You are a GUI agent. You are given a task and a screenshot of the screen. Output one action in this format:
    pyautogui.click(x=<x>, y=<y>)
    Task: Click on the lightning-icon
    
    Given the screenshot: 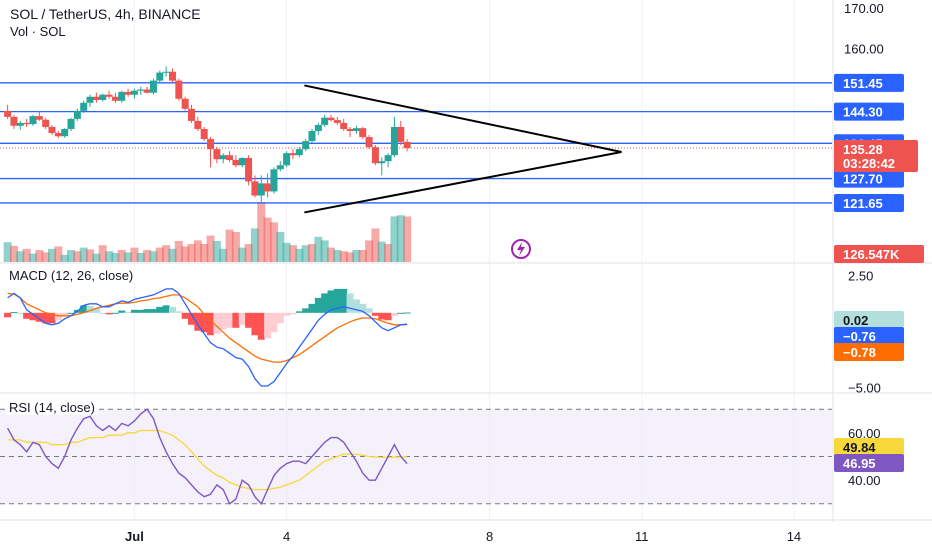 What is the action you would take?
    pyautogui.click(x=521, y=249)
    